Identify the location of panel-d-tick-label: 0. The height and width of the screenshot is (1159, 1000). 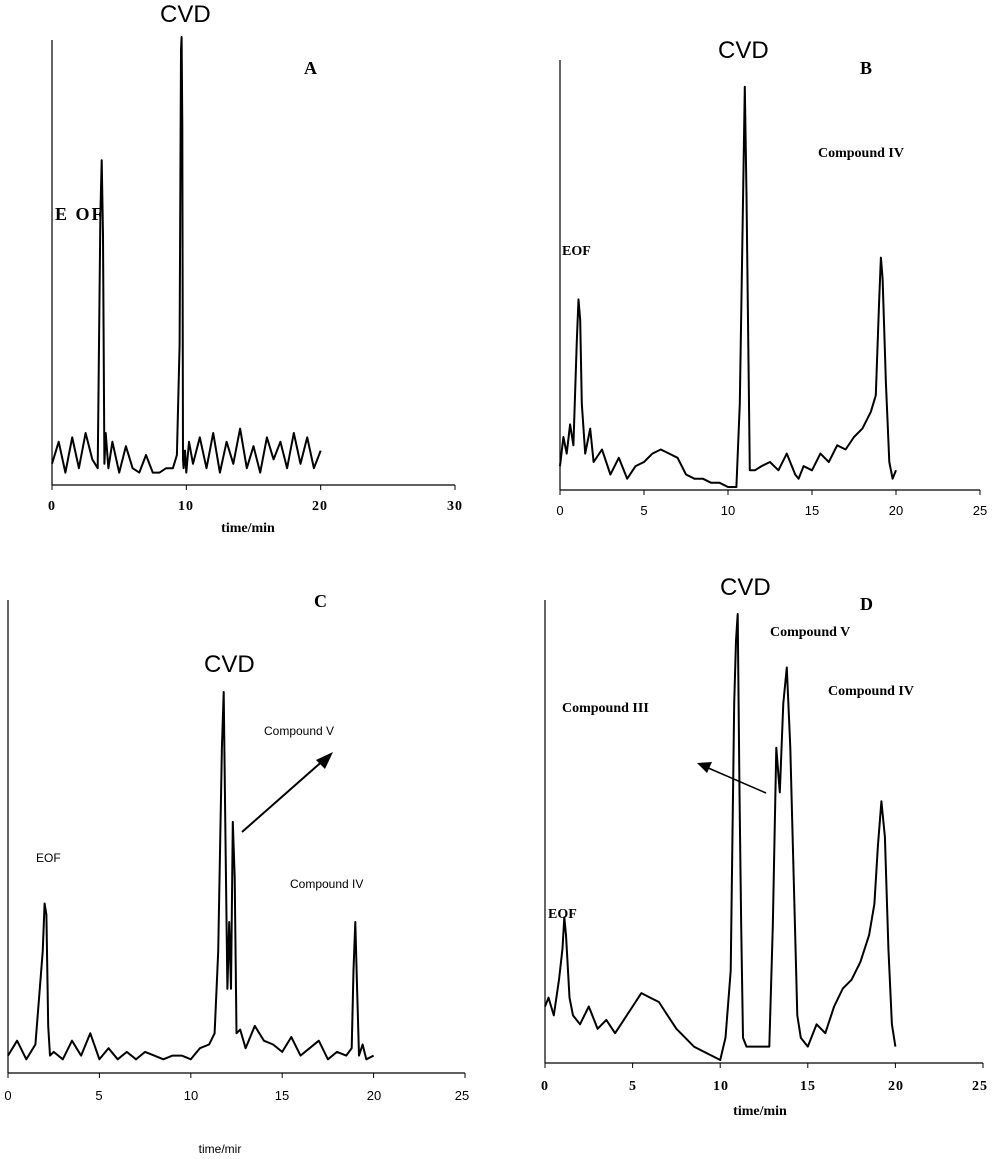
(545, 1086).